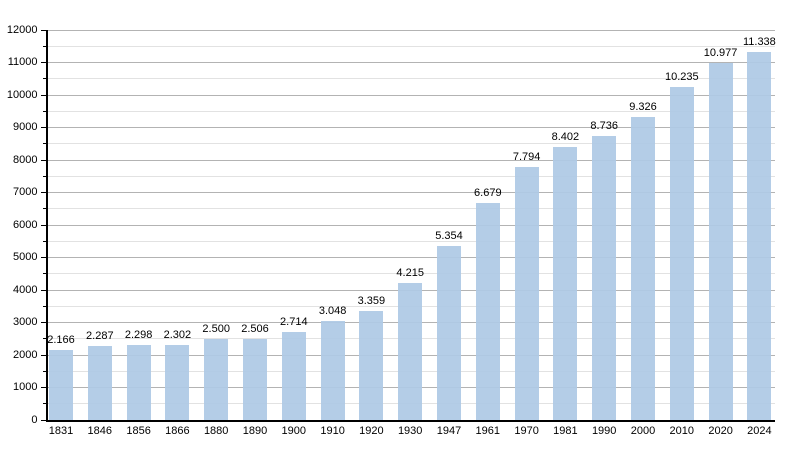 Image resolution: width=800 pixels, height=450 pixels. Describe the element at coordinates (720, 53) in the screenshot. I see `bar-value-label: 10.977` at that location.